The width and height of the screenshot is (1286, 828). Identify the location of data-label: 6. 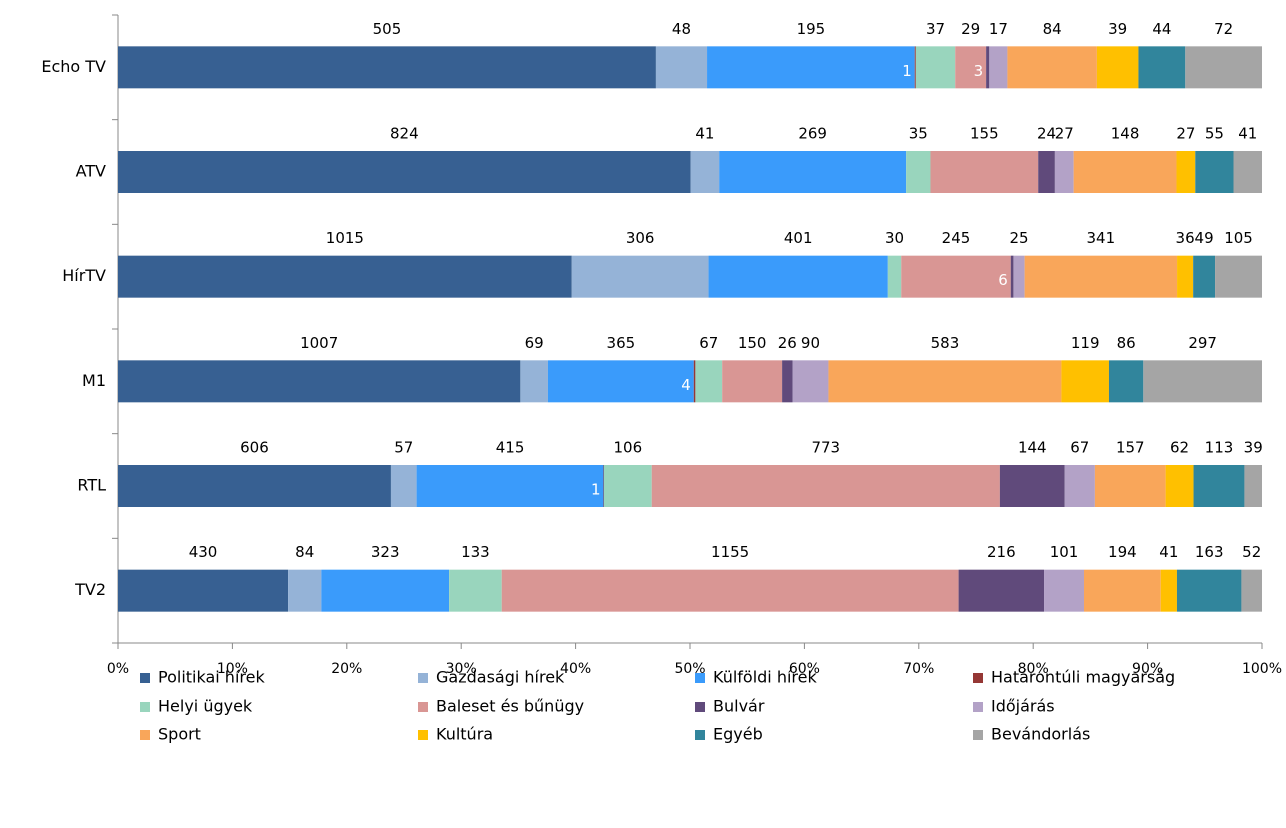
(1003, 280).